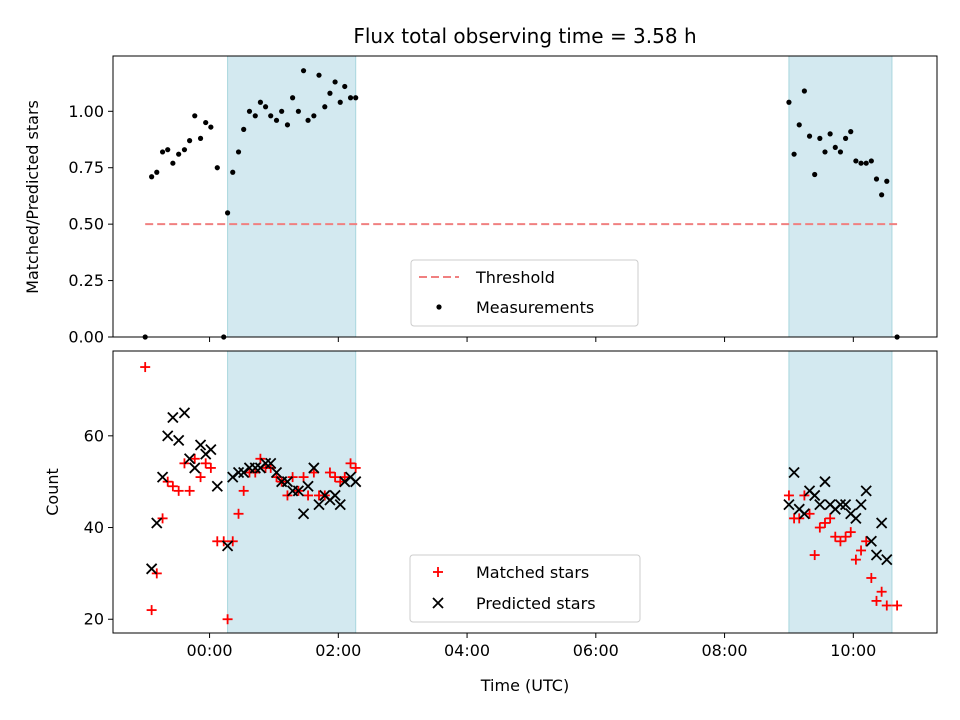 This screenshot has width=960, height=720. I want to click on x-axis-label: Time (UTC), so click(524, 685).